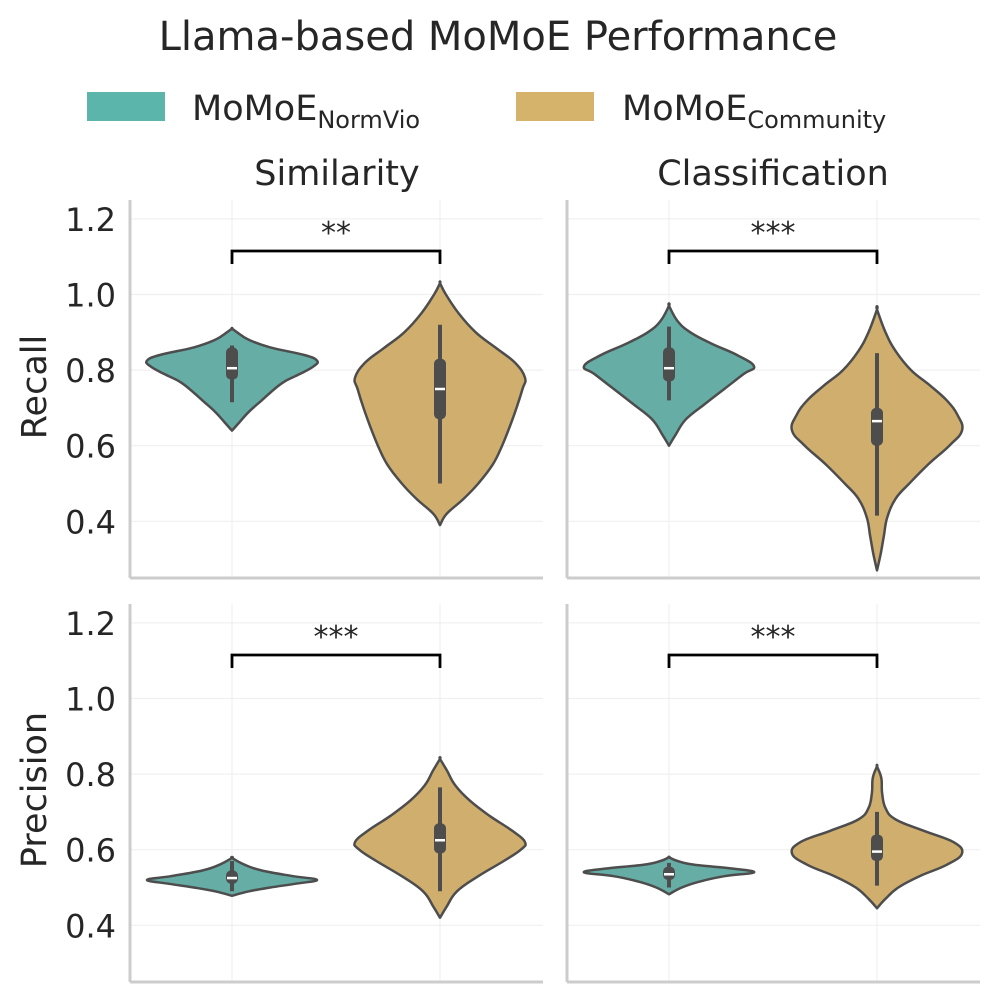 This screenshot has width=996, height=999. Describe the element at coordinates (486, 111) in the screenshot. I see `legend: MoMoENormVio MoMoECommunity` at that location.